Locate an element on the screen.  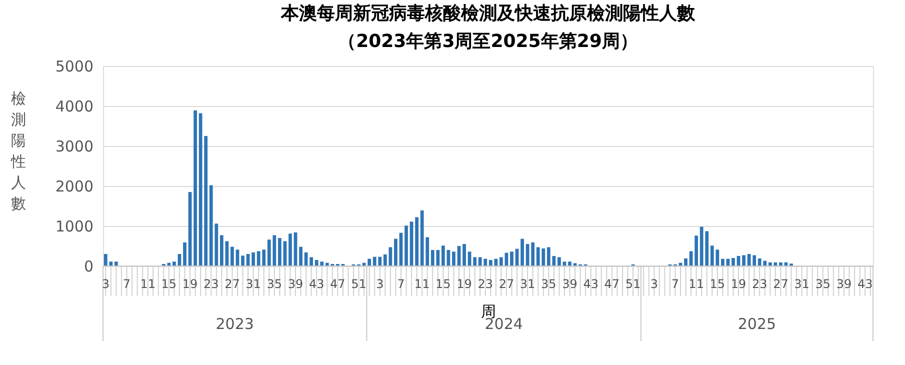
y-tick-label: 3000 is located at coordinates (74, 147).